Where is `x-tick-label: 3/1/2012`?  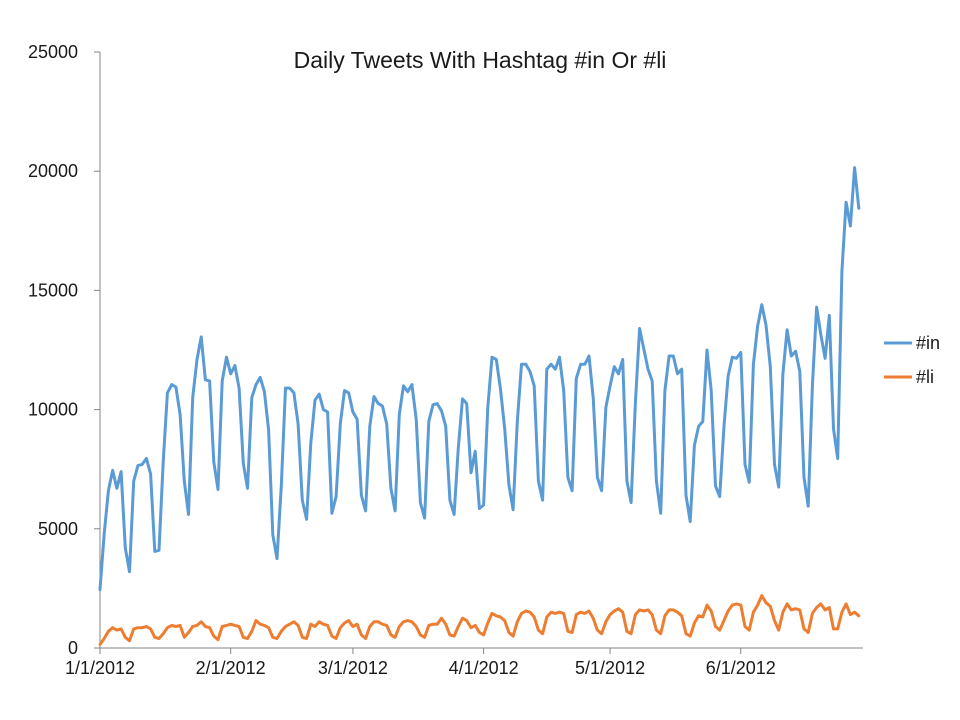
x-tick-label: 3/1/2012 is located at coordinates (353, 668).